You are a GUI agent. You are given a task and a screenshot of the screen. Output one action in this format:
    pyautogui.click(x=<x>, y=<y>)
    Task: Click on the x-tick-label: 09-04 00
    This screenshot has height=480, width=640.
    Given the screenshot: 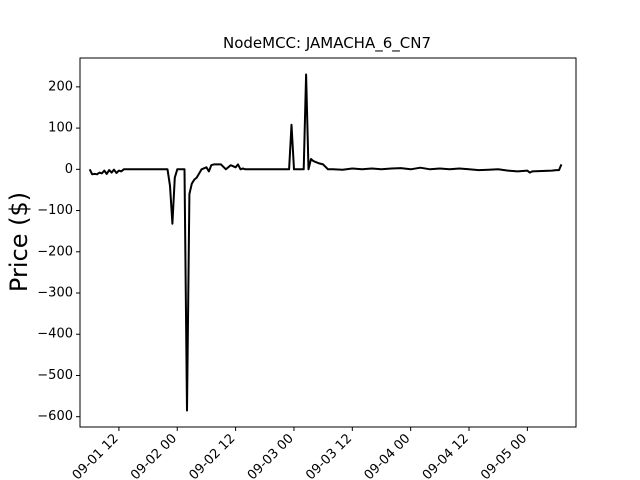 What is the action you would take?
    pyautogui.click(x=388, y=455)
    